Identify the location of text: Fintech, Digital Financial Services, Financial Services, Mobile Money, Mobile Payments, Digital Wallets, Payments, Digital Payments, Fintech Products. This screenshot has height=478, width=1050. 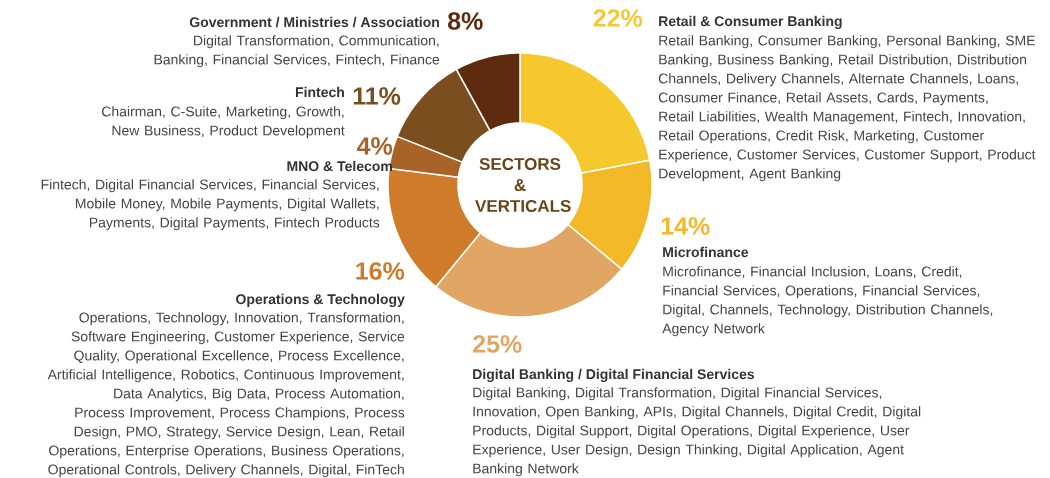
(210, 205).